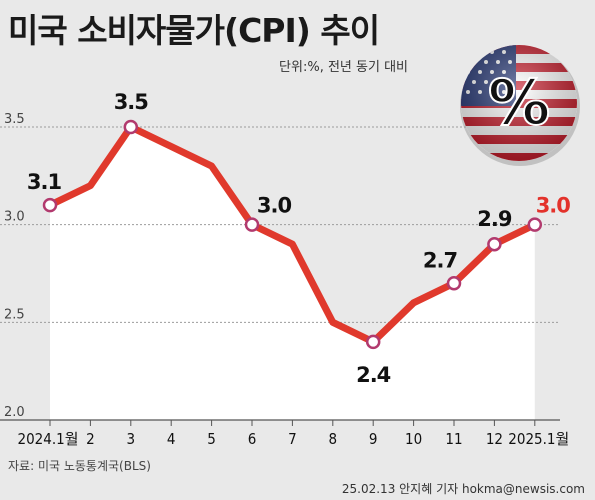  What do you see at coordinates (494, 439) in the screenshot?
I see `x-tick-label: 12` at bounding box center [494, 439].